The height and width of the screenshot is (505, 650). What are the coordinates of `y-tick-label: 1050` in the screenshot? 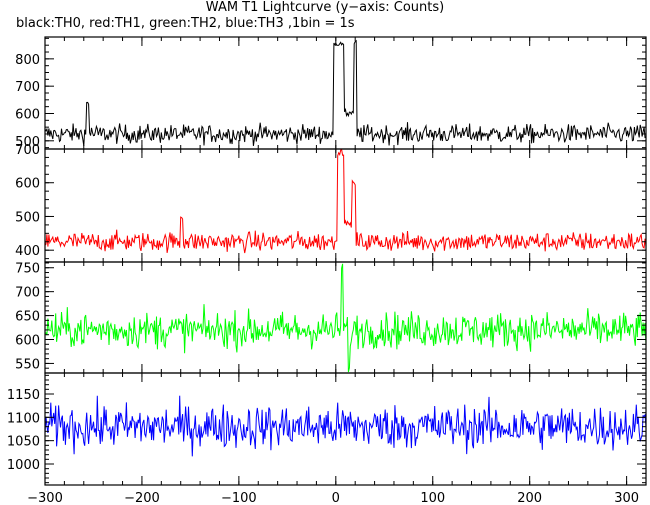 It's located at (23, 442).